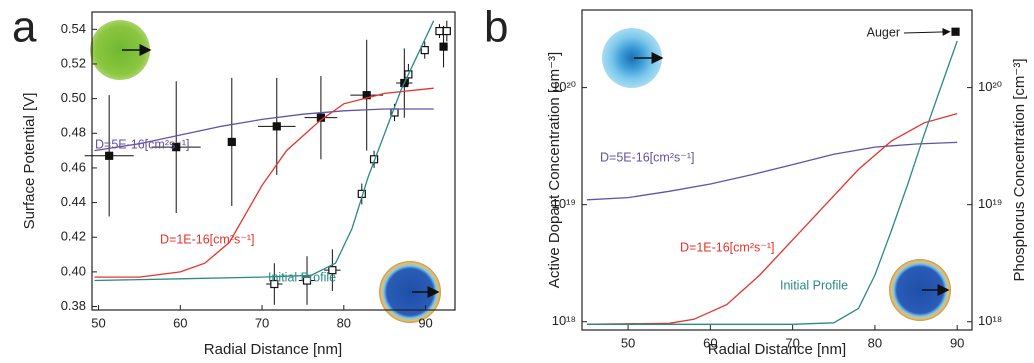 The height and width of the screenshot is (363, 1034). What do you see at coordinates (73, 201) in the screenshot?
I see `y-tick-label: 0.44` at bounding box center [73, 201].